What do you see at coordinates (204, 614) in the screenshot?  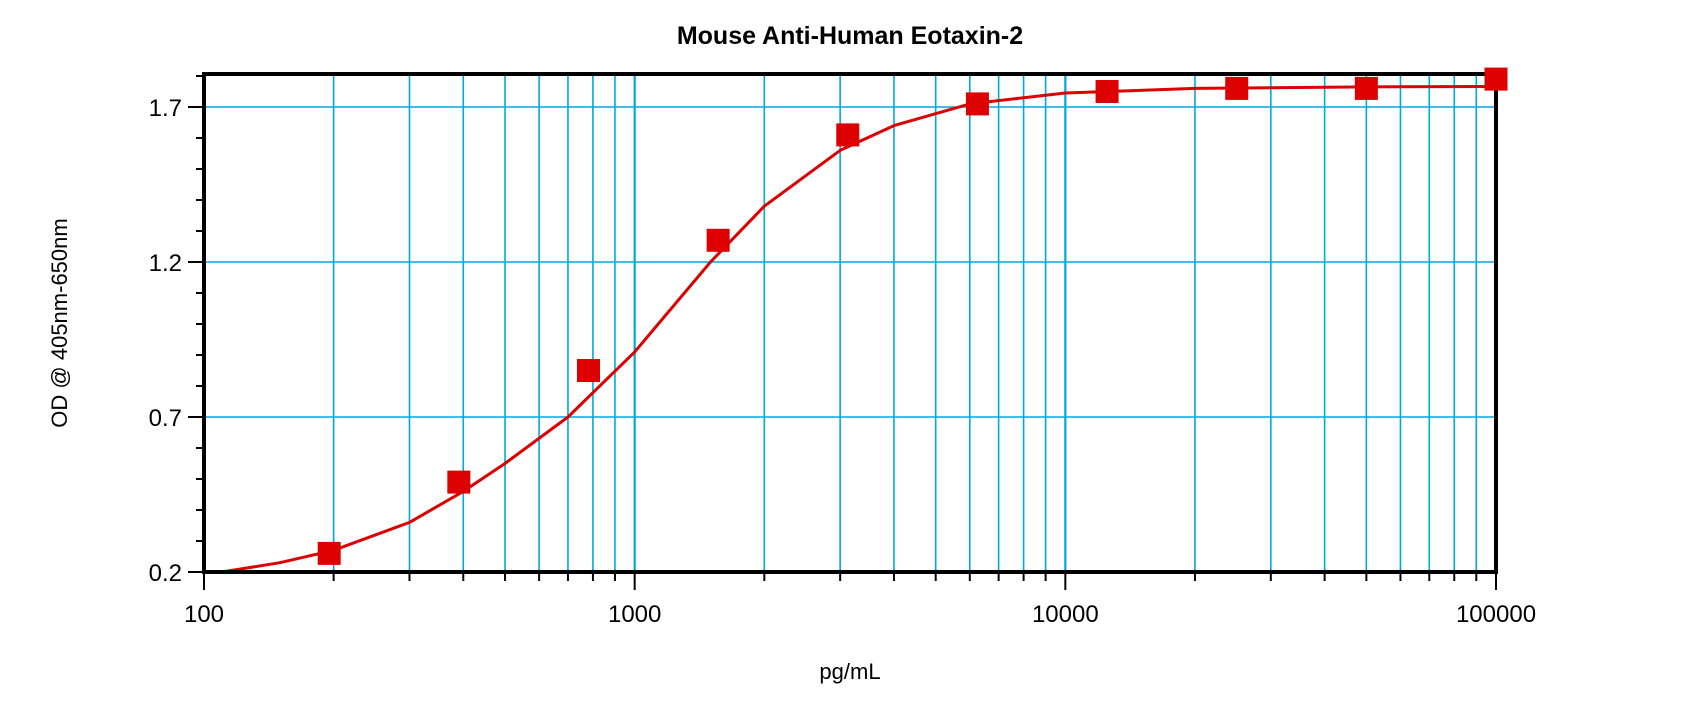 I see `x-tick-label: 100` at bounding box center [204, 614].